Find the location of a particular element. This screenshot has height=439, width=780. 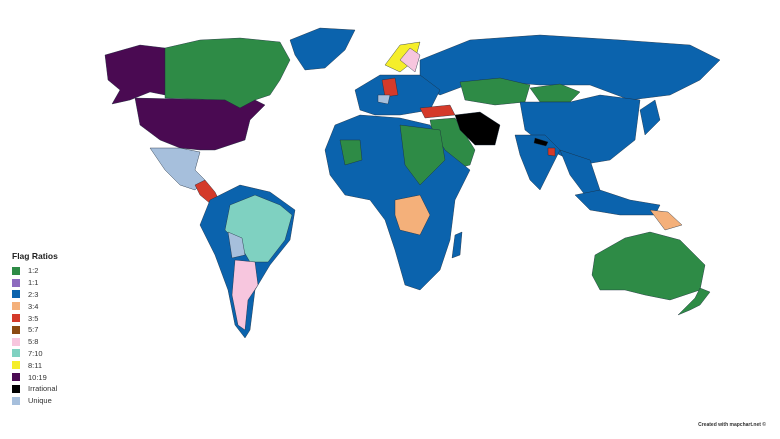

region-japan is located at coordinates (650, 117).